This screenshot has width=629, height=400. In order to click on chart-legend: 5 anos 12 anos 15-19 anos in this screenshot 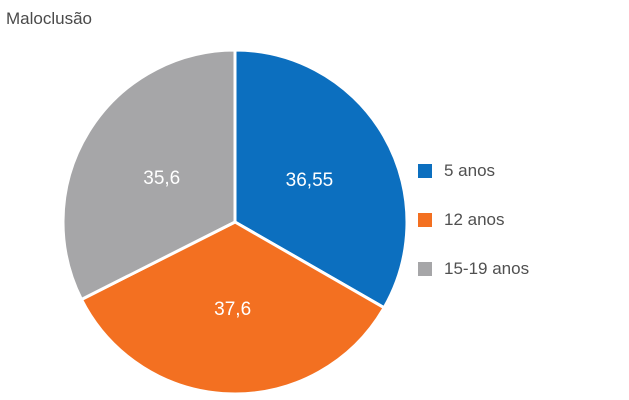, I will do `click(473, 233)`.